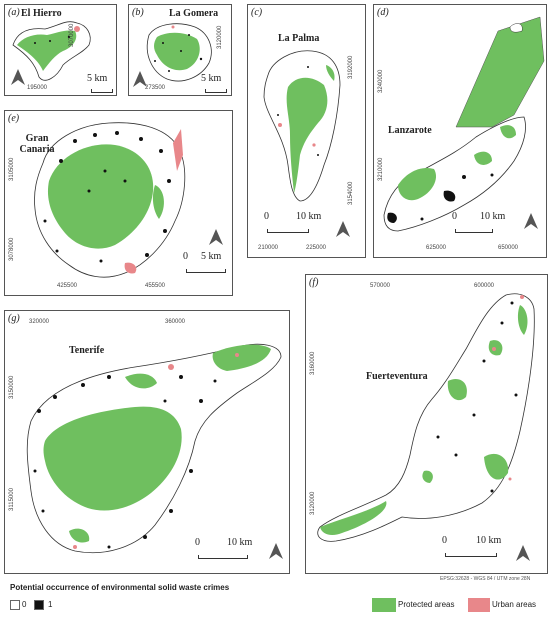 The image size is (550, 620). Describe the element at coordinates (314, 282) in the screenshot. I see `panel-label: (f)` at that location.